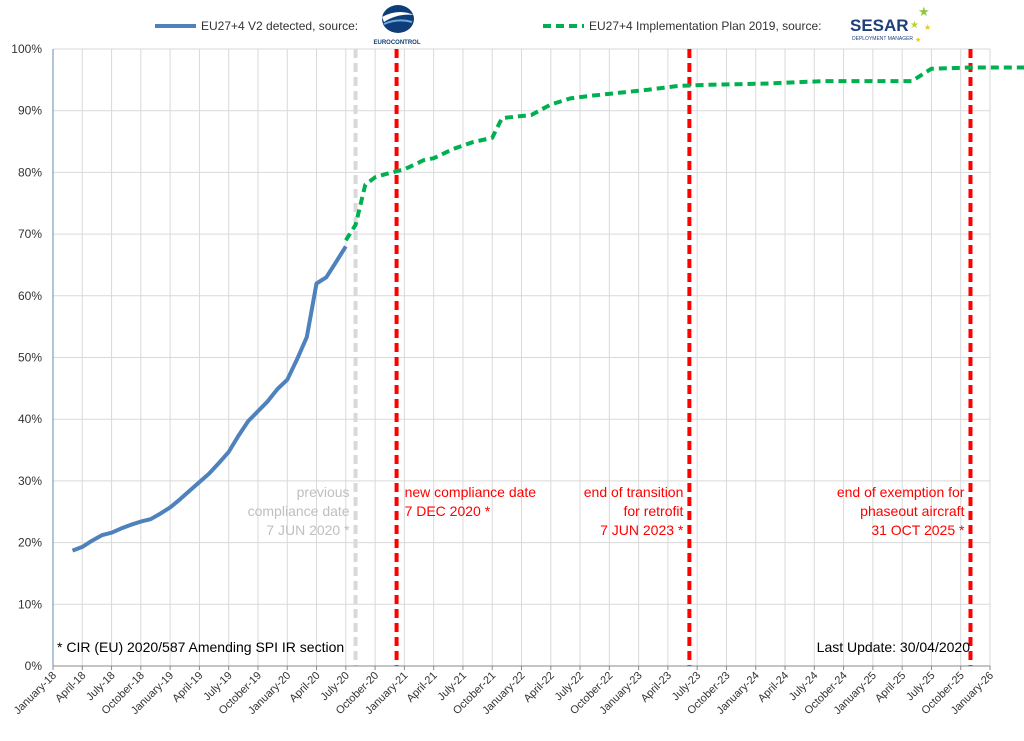  Describe the element at coordinates (471, 492) in the screenshot. I see `milestone-label: new compliance date` at that location.